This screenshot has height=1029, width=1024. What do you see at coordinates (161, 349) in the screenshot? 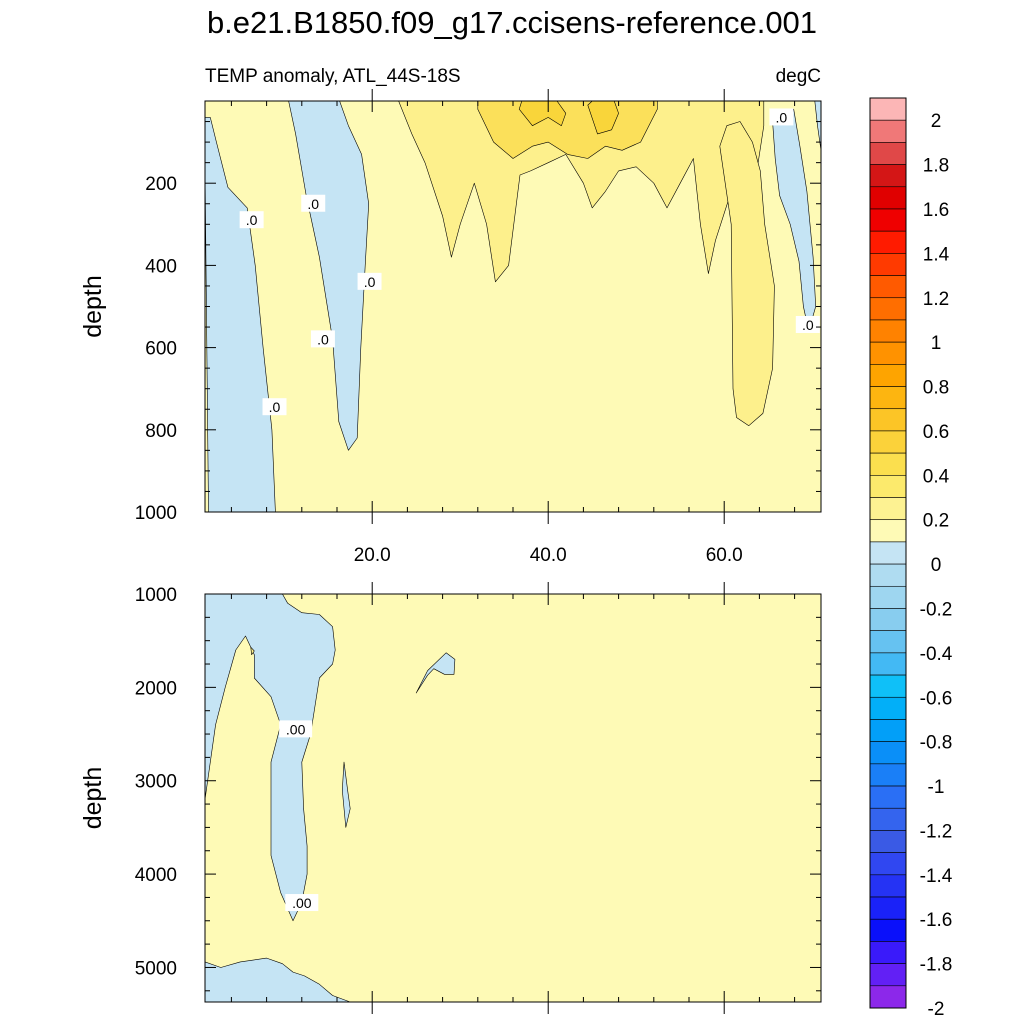
I see `y-tick-label: 600` at bounding box center [161, 349].